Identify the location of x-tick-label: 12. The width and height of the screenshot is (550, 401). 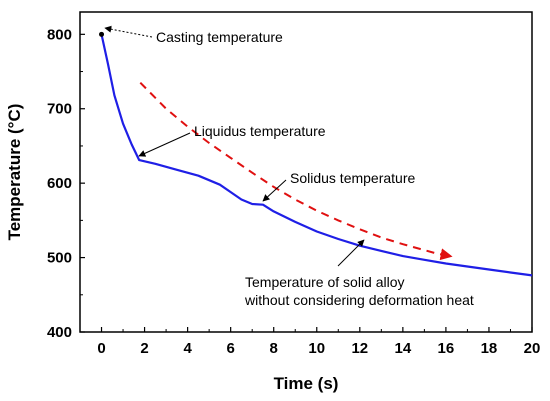
(359, 348).